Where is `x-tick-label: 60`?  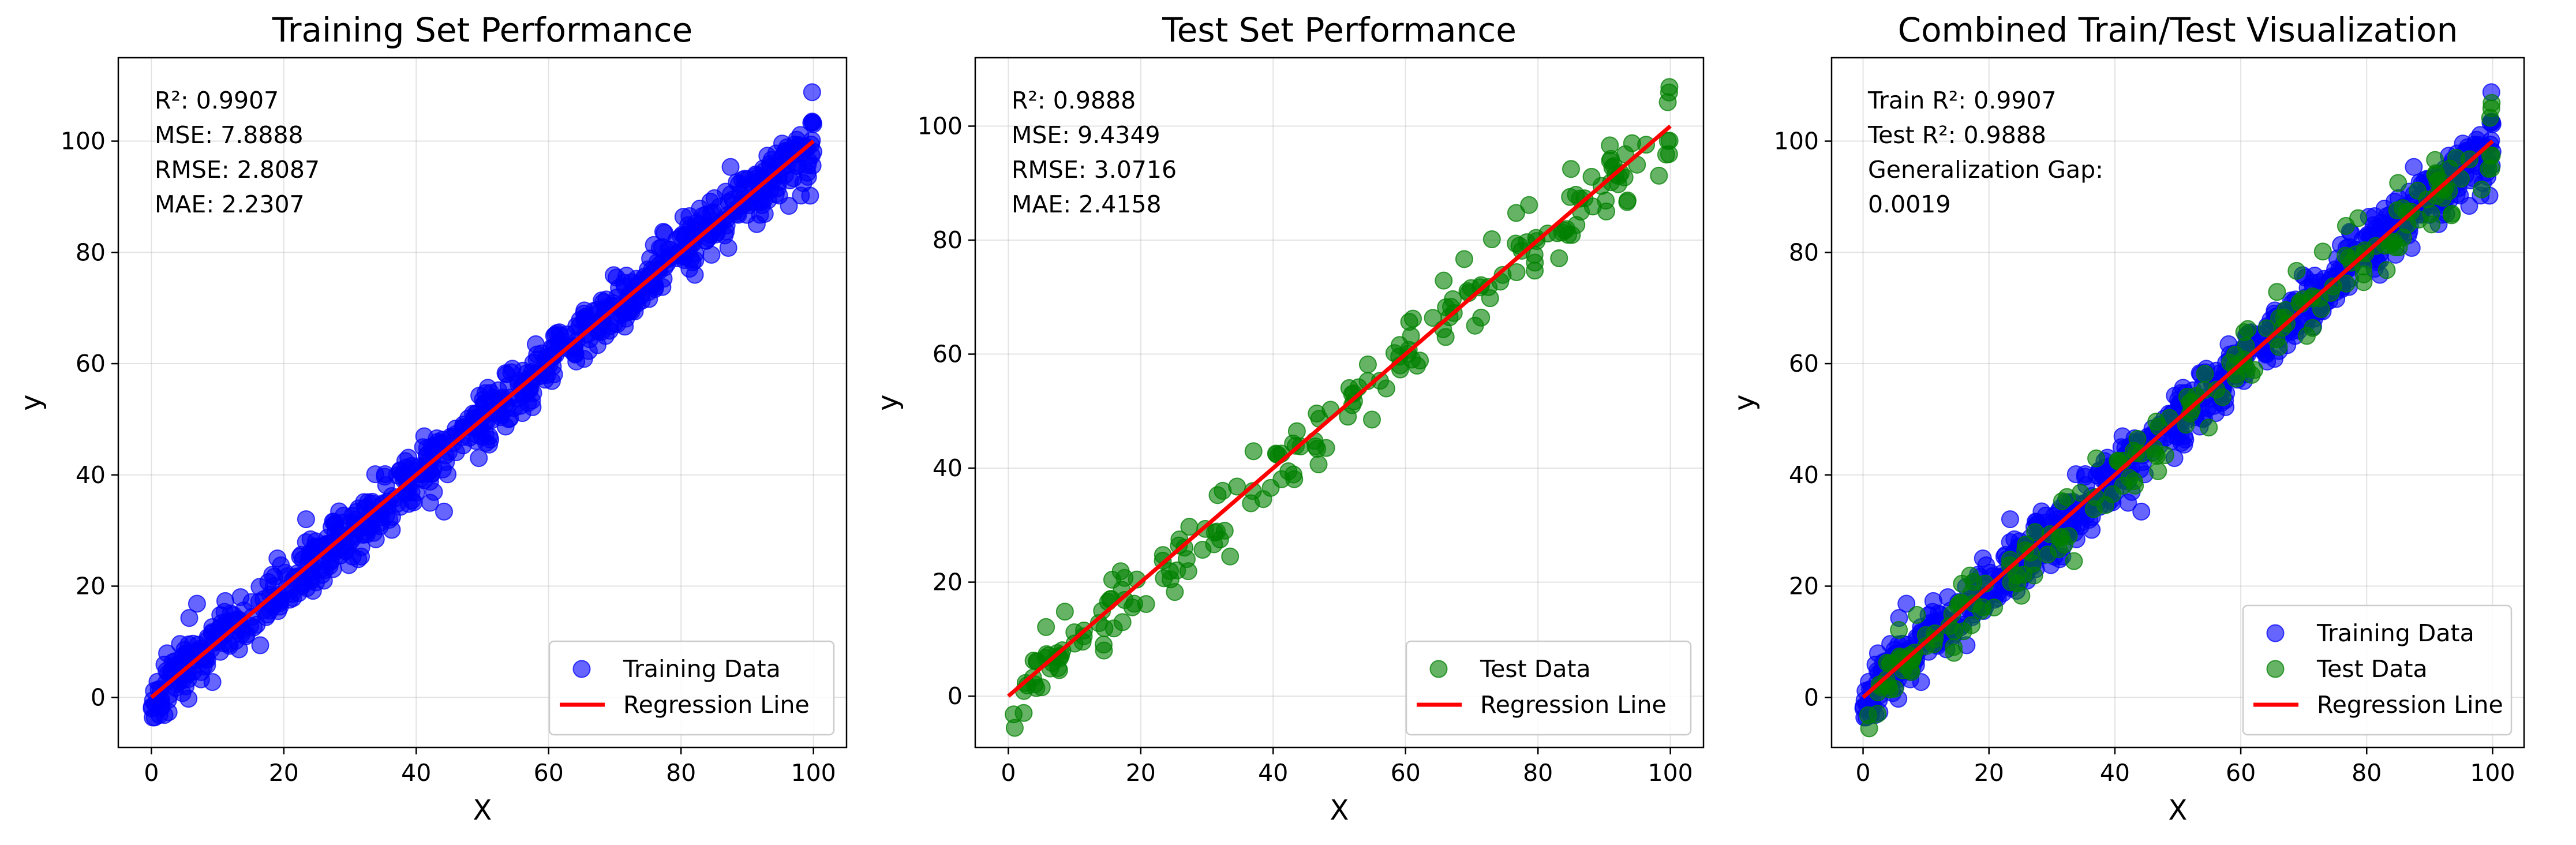 x-tick-label: 60 is located at coordinates (2241, 773).